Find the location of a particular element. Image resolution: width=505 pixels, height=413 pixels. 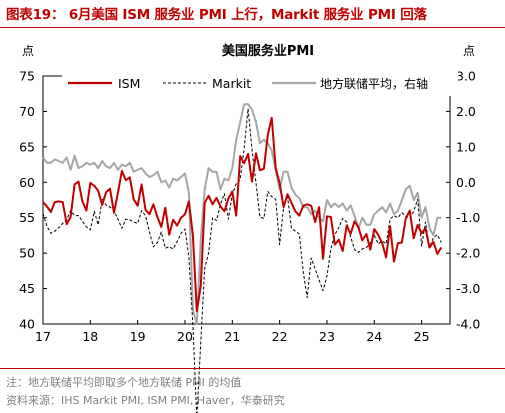

right-axis-ticks: -4.0 -3.0 -2.0 -1.0 0.0 1.0 2.0 3.0 is located at coordinates (463, 200).